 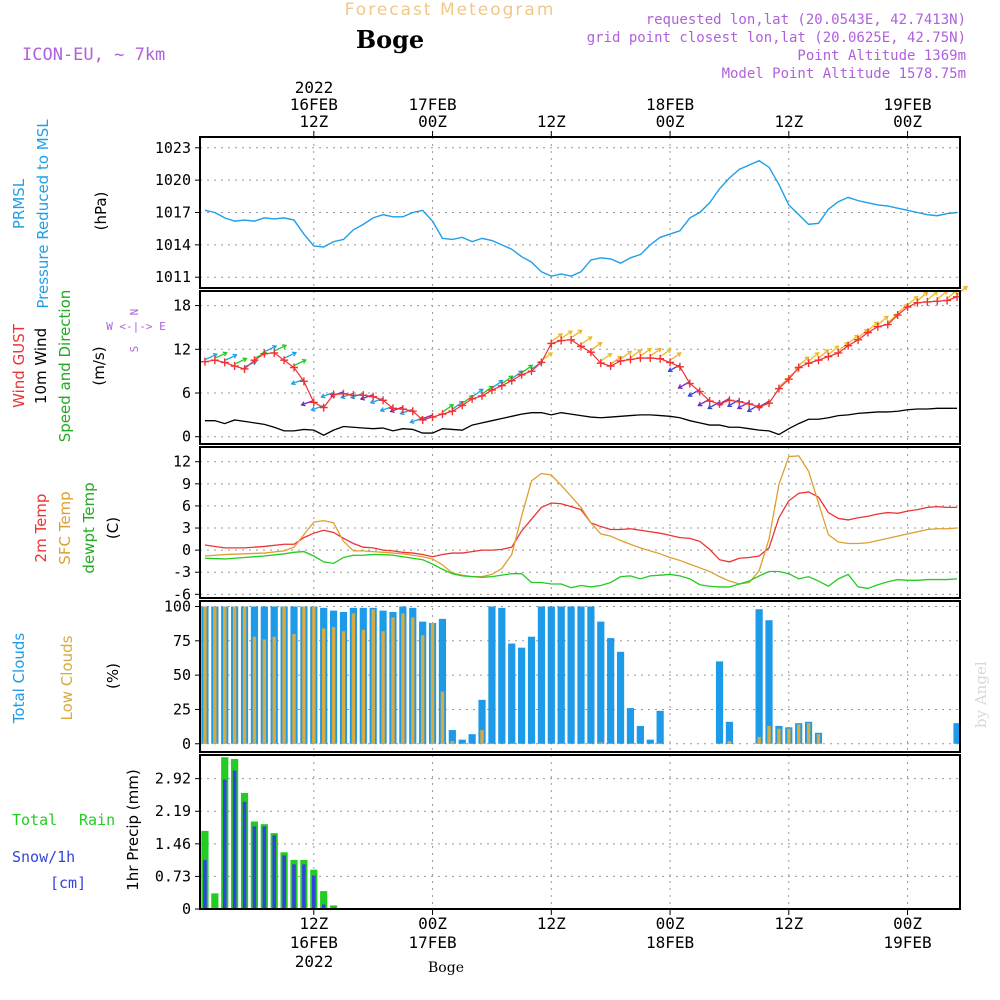 I want to click on compass-west-east: W <-|-> E, so click(x=136, y=326).